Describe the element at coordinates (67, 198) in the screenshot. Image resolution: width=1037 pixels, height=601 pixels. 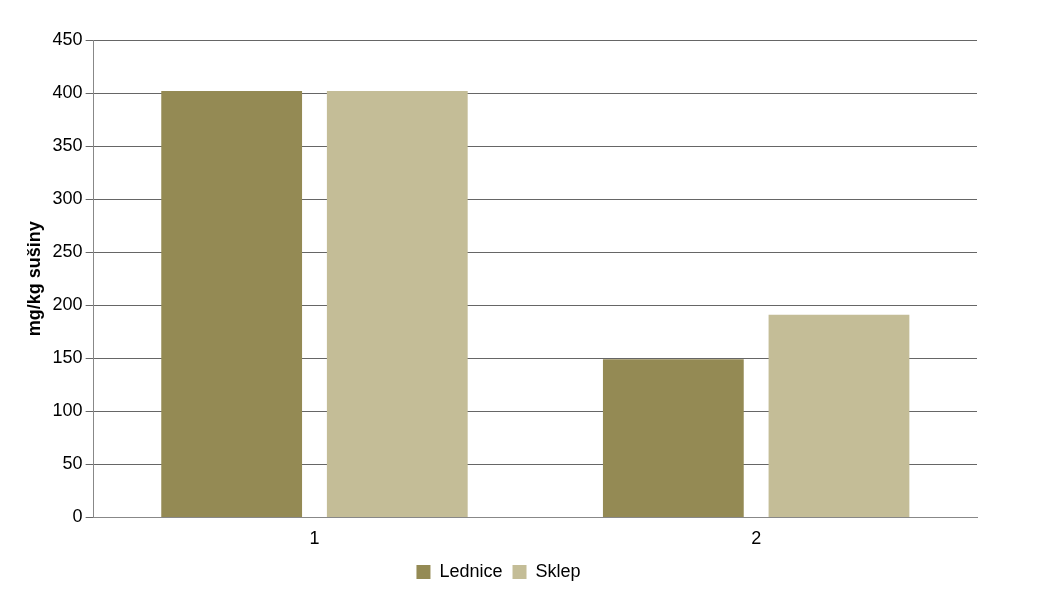
I see `y-tick-label: 300` at that location.